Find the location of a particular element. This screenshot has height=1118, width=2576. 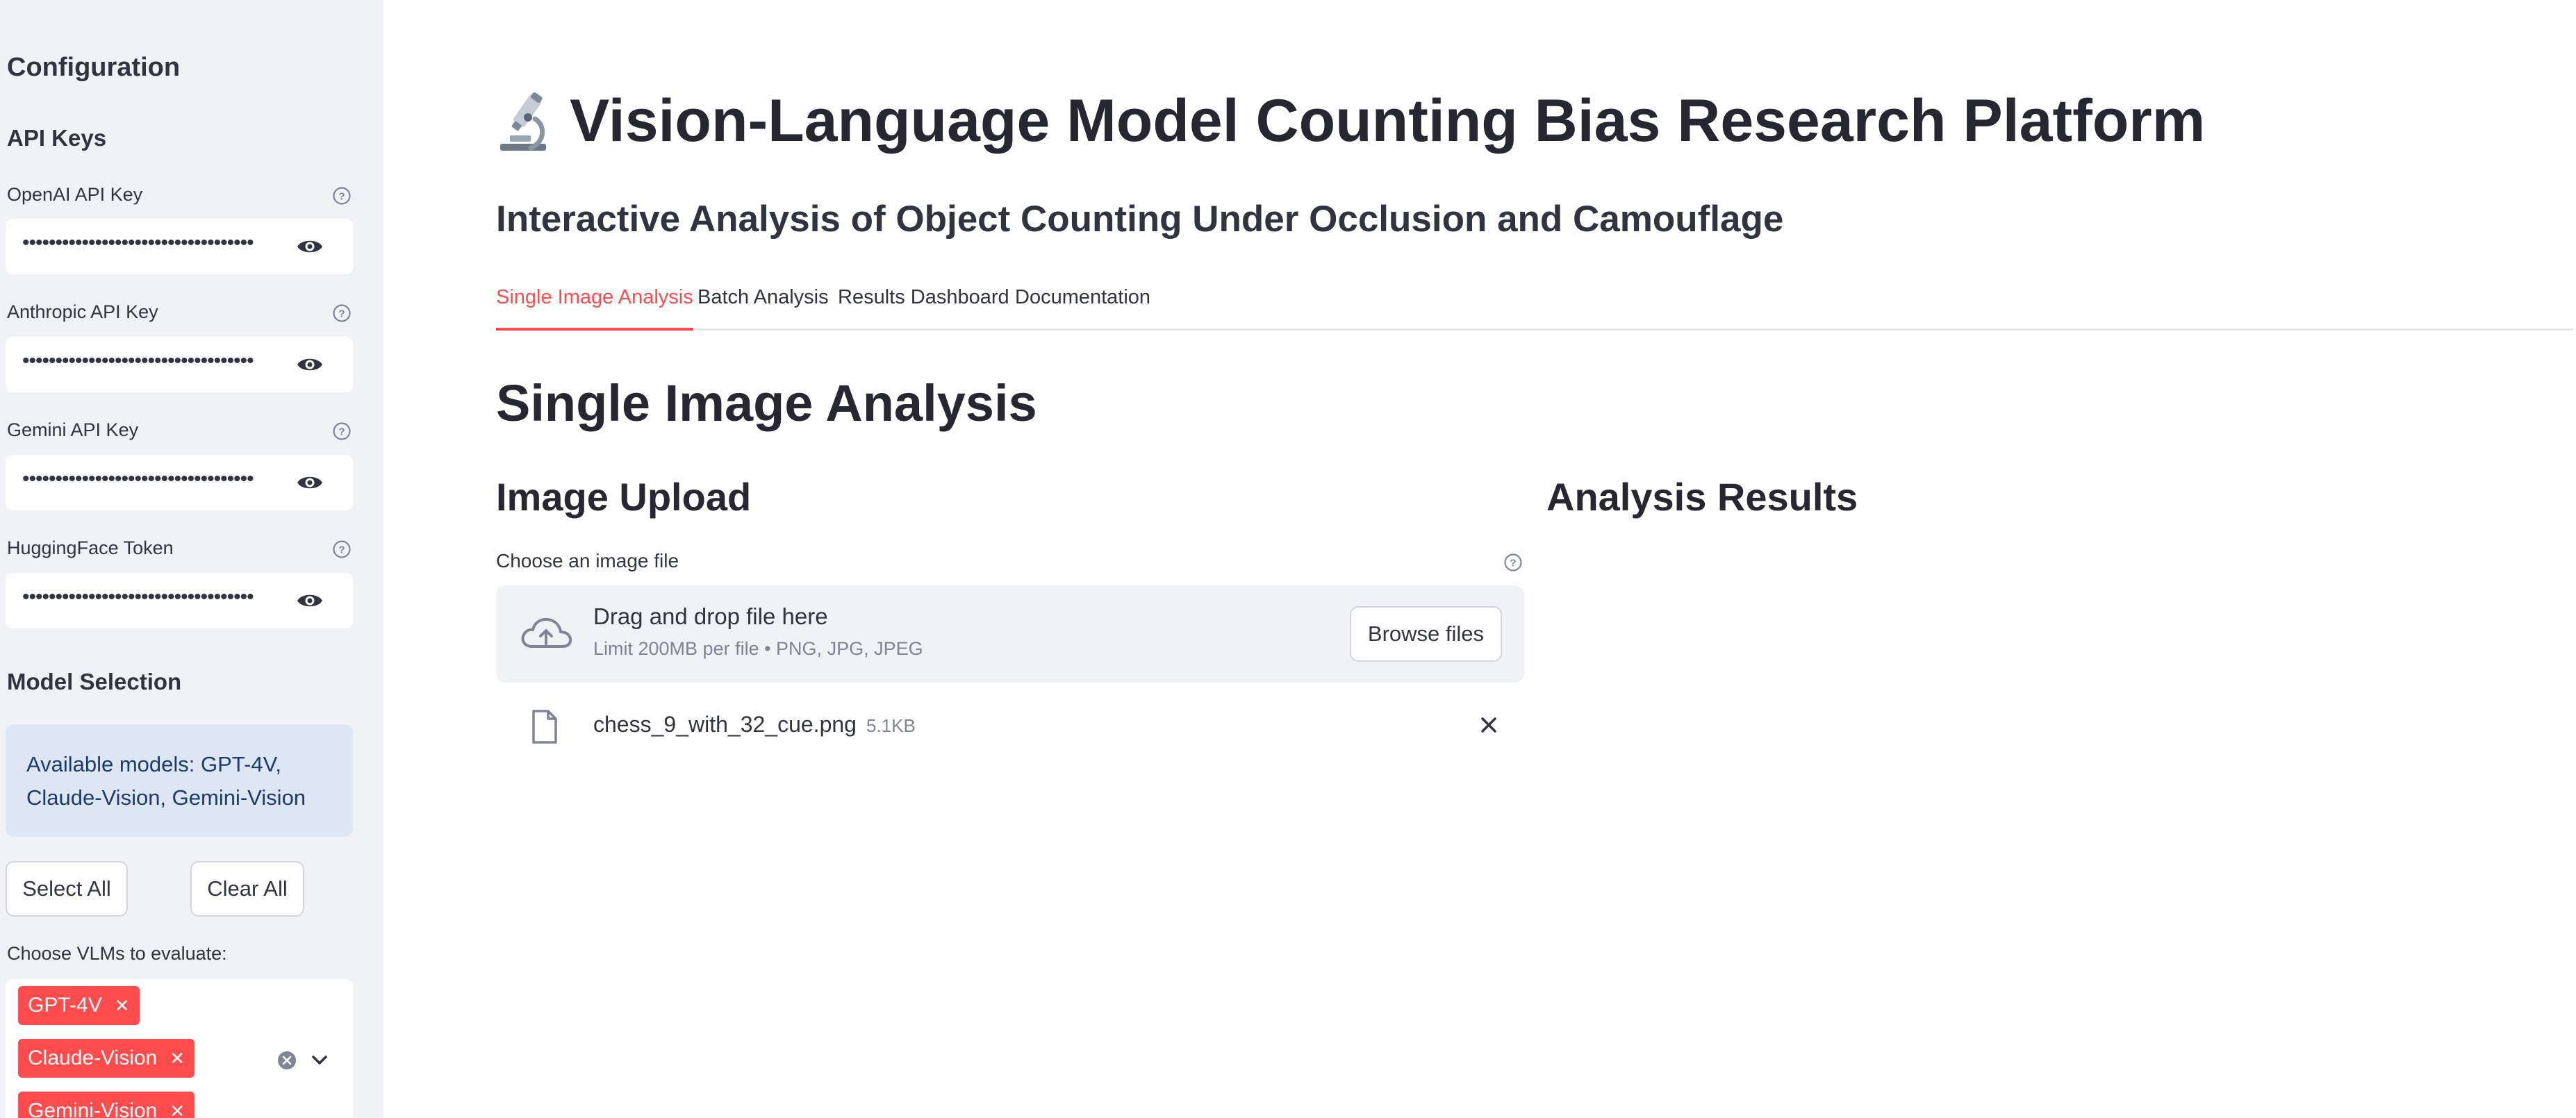

gemini-key-input: ••••••••••••••••••••••••••••••••••• is located at coordinates (180, 482).